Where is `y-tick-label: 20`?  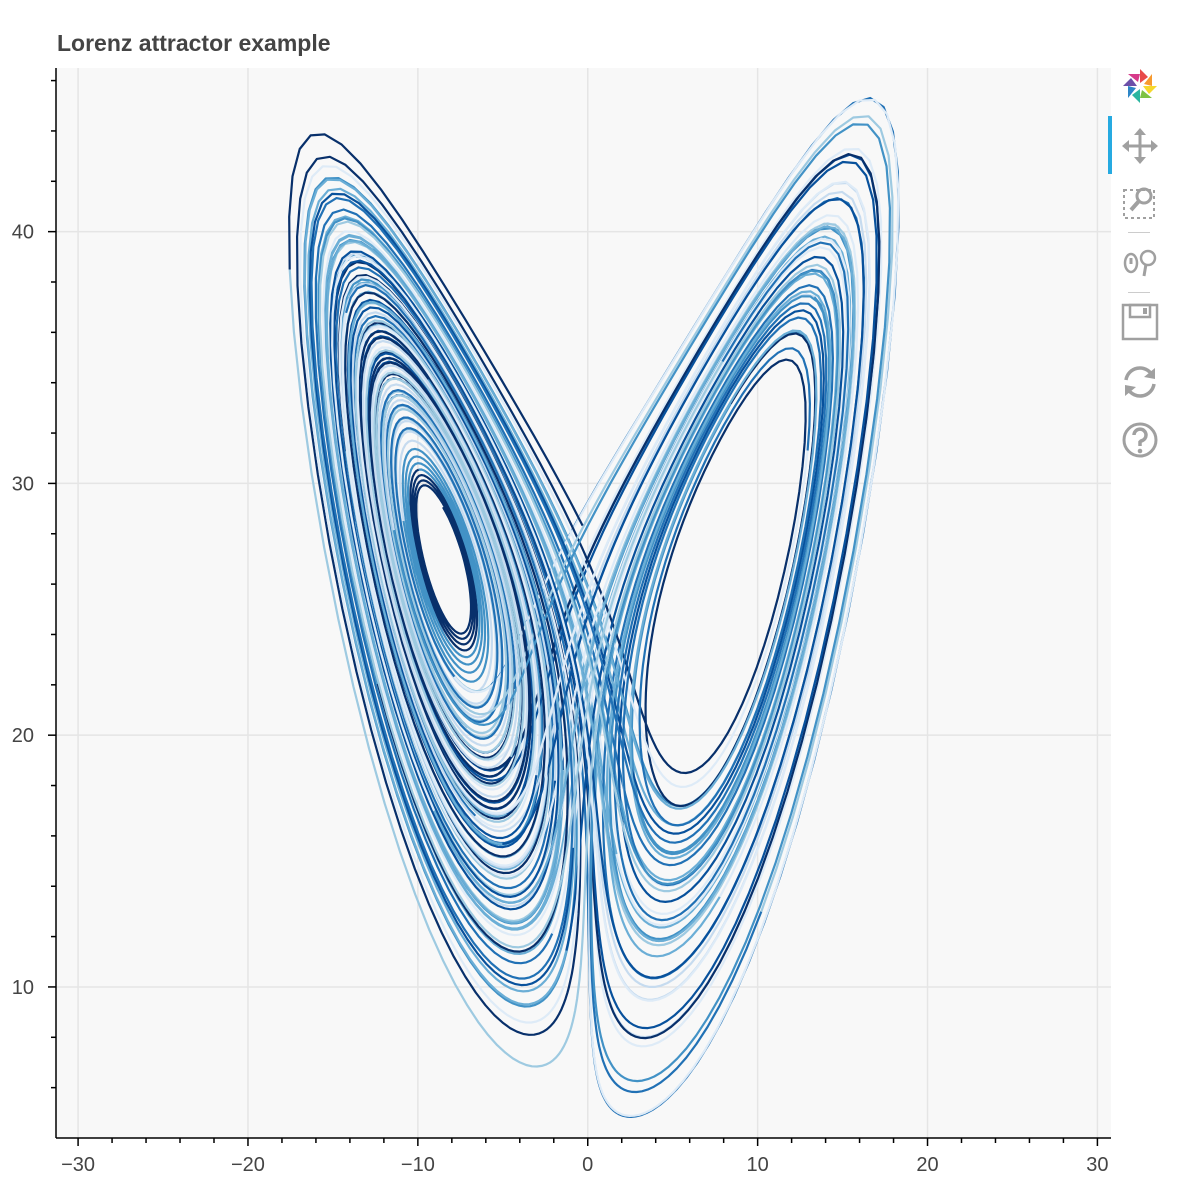 y-tick-label: 20 is located at coordinates (23, 736).